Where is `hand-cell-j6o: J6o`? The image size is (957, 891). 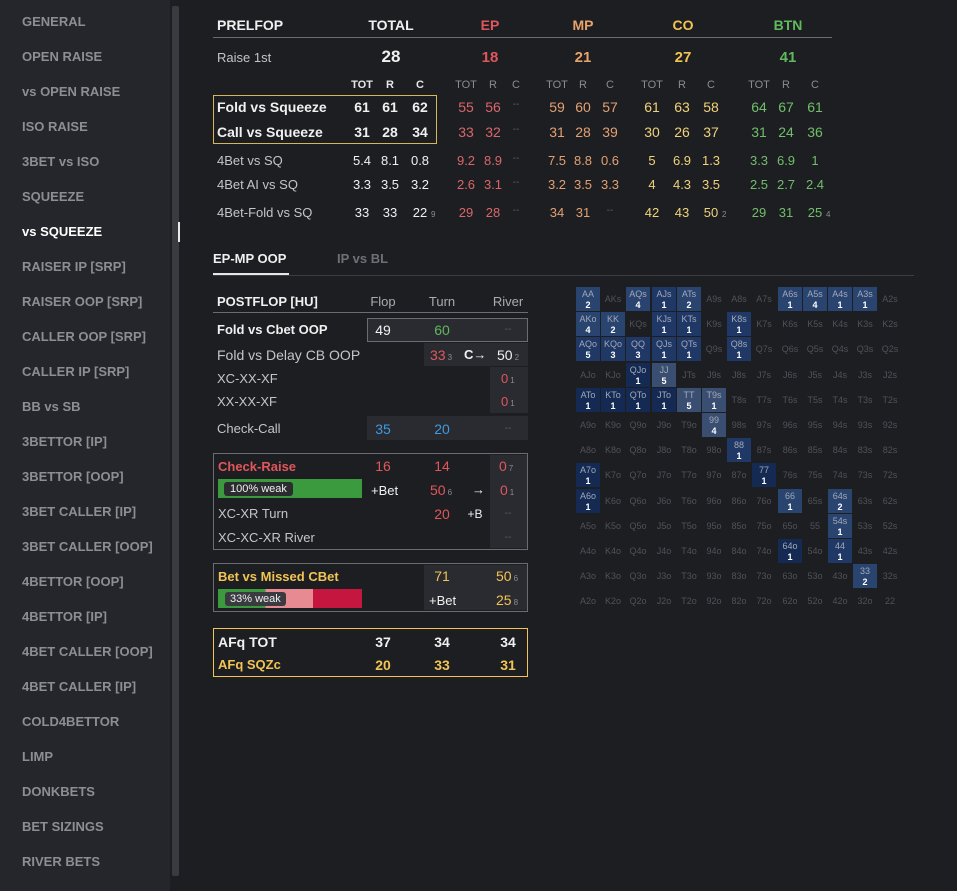 hand-cell-j6o: J6o is located at coordinates (664, 501).